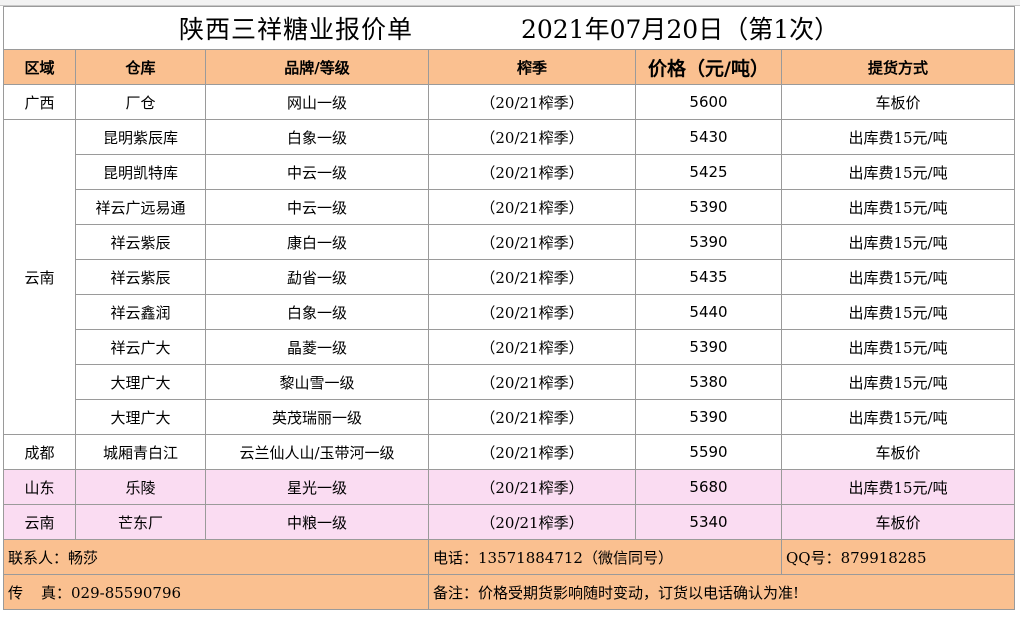 Image resolution: width=1020 pixels, height=618 pixels. I want to click on brand-cell: 英茂瑞丽一级, so click(317, 417).